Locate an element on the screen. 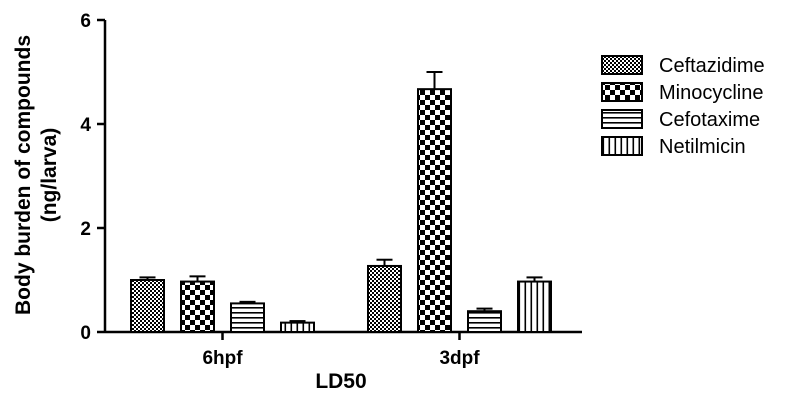 The height and width of the screenshot is (394, 804). y-axis-title-line1: Body burden of compounds is located at coordinates (23, 175).